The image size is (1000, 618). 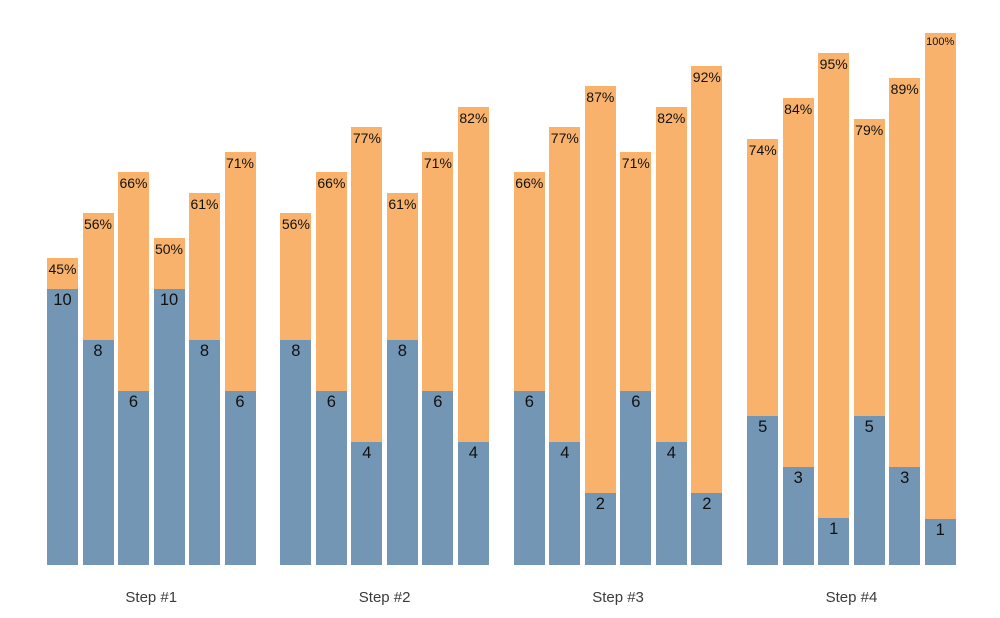 I want to click on stacked-bar: 87% 2, so click(x=600, y=325).